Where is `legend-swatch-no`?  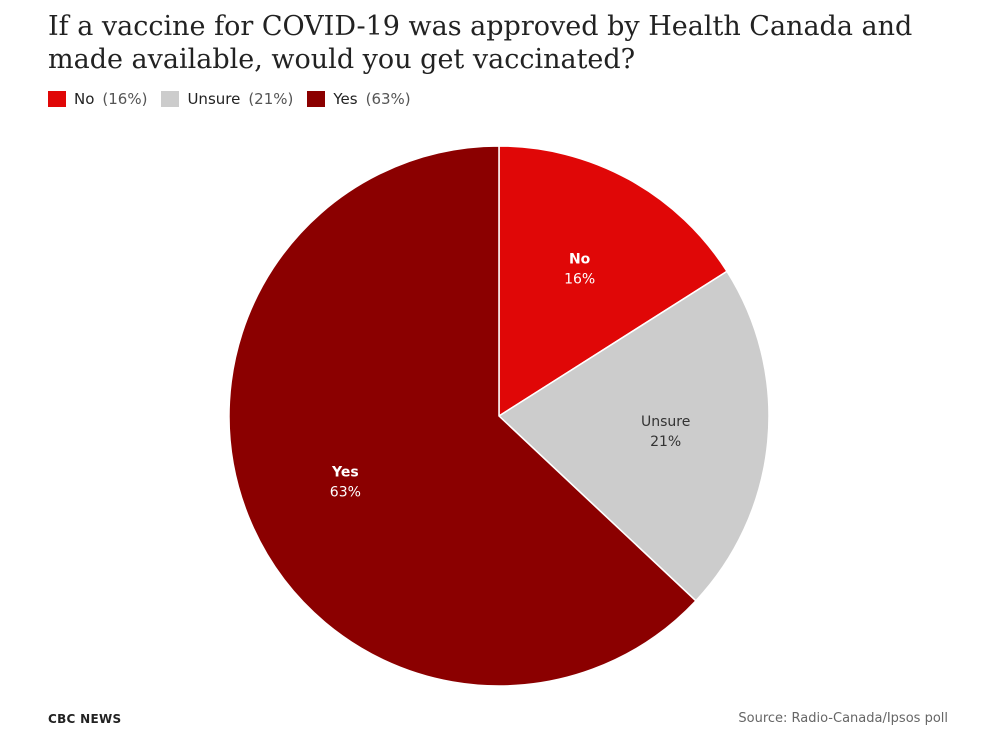 legend-swatch-no is located at coordinates (57, 99).